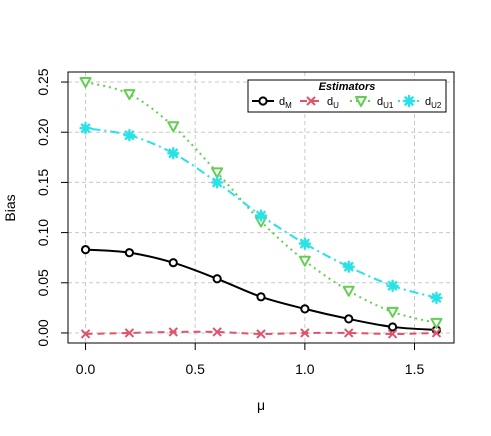  Describe the element at coordinates (272, 103) in the screenshot. I see `legend-entry-dM: dM` at that location.